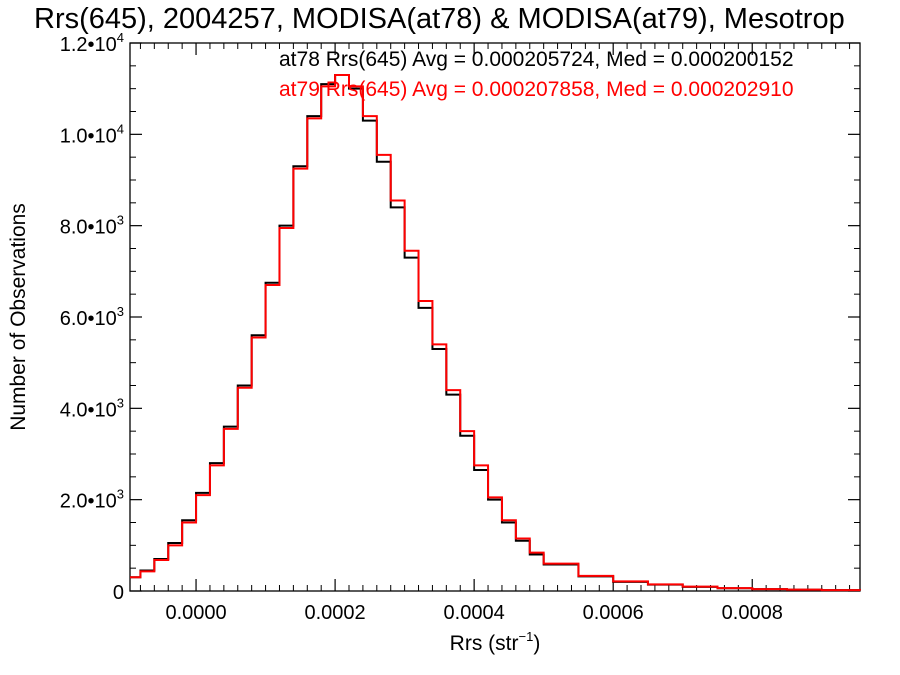 The image size is (900, 675). Describe the element at coordinates (613, 613) in the screenshot. I see `x-tick-label: 0.0006` at that location.